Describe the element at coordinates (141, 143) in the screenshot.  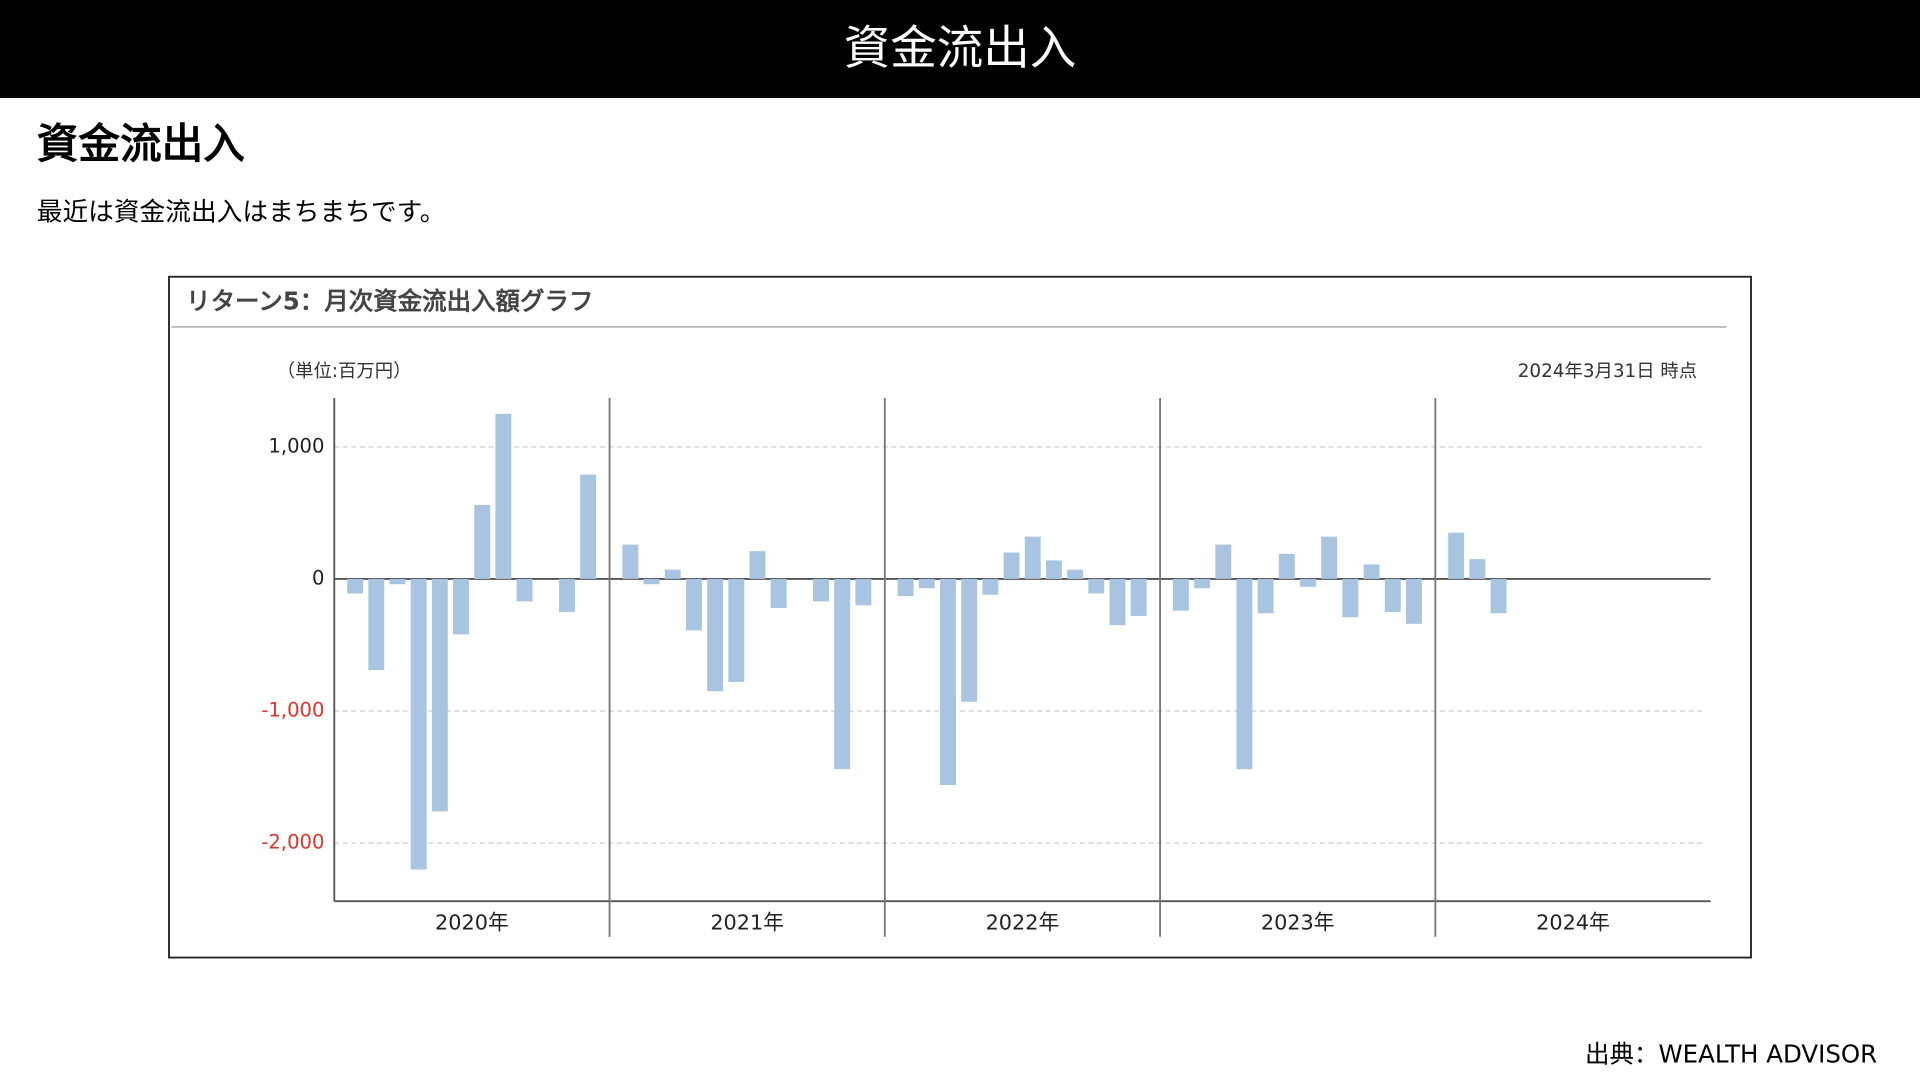
I see `heading: 資金流出入` at that location.